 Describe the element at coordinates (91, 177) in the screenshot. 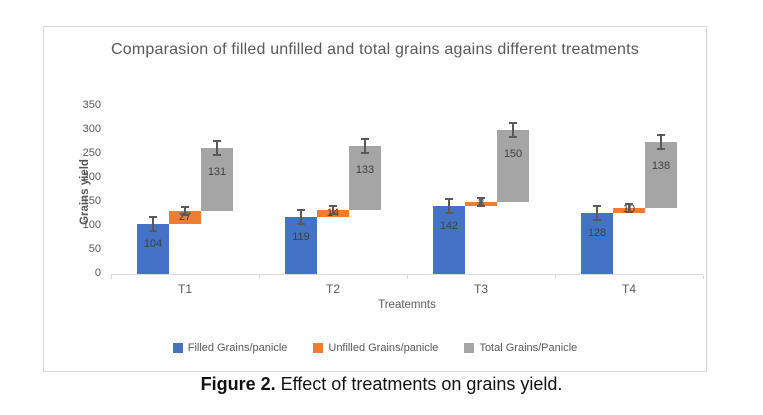

I see `y-tick-label: 200` at that location.